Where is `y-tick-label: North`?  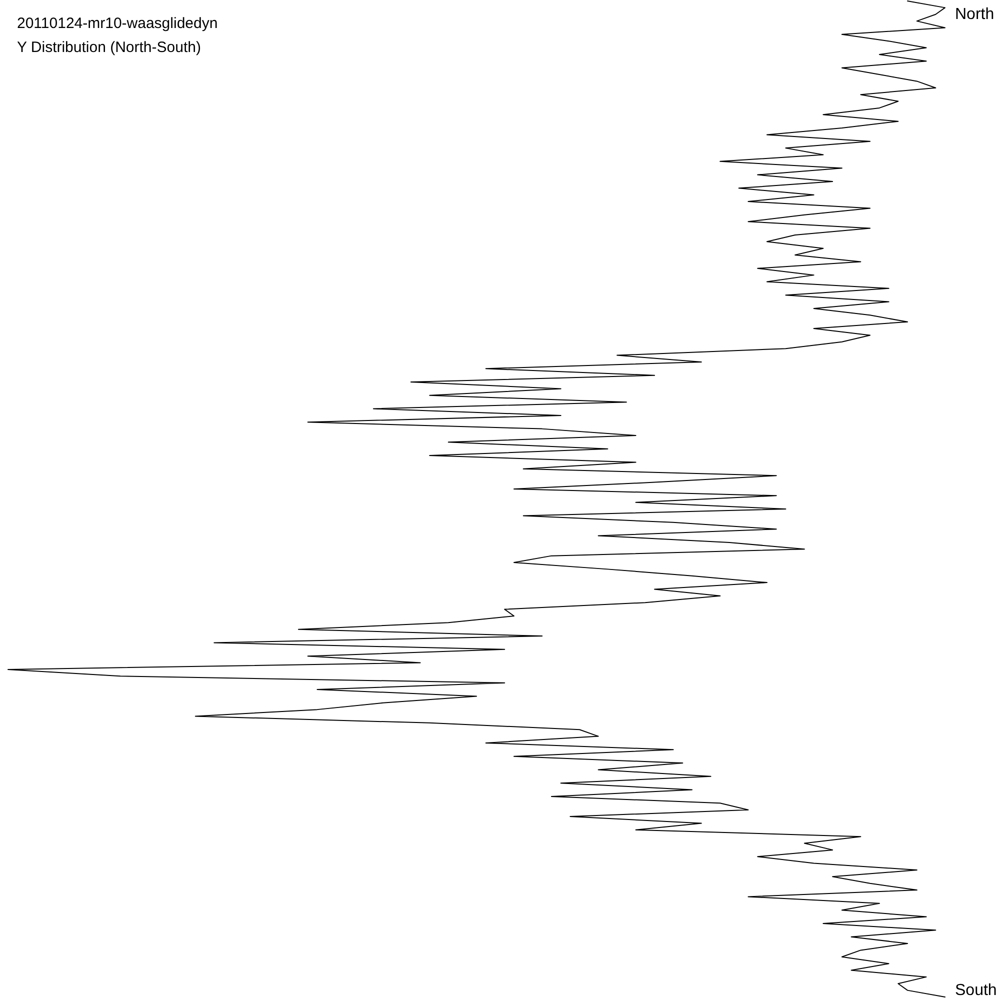
y-tick-label: North is located at coordinates (974, 14).